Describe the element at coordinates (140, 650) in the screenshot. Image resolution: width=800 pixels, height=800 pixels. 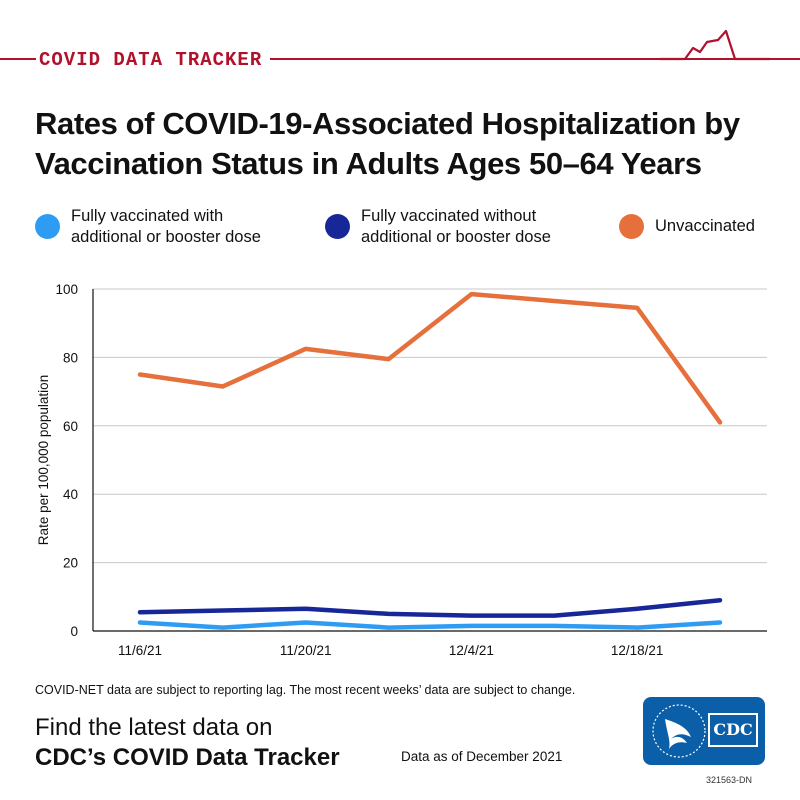
I see `x-tick-label-0: 11/6/21` at that location.